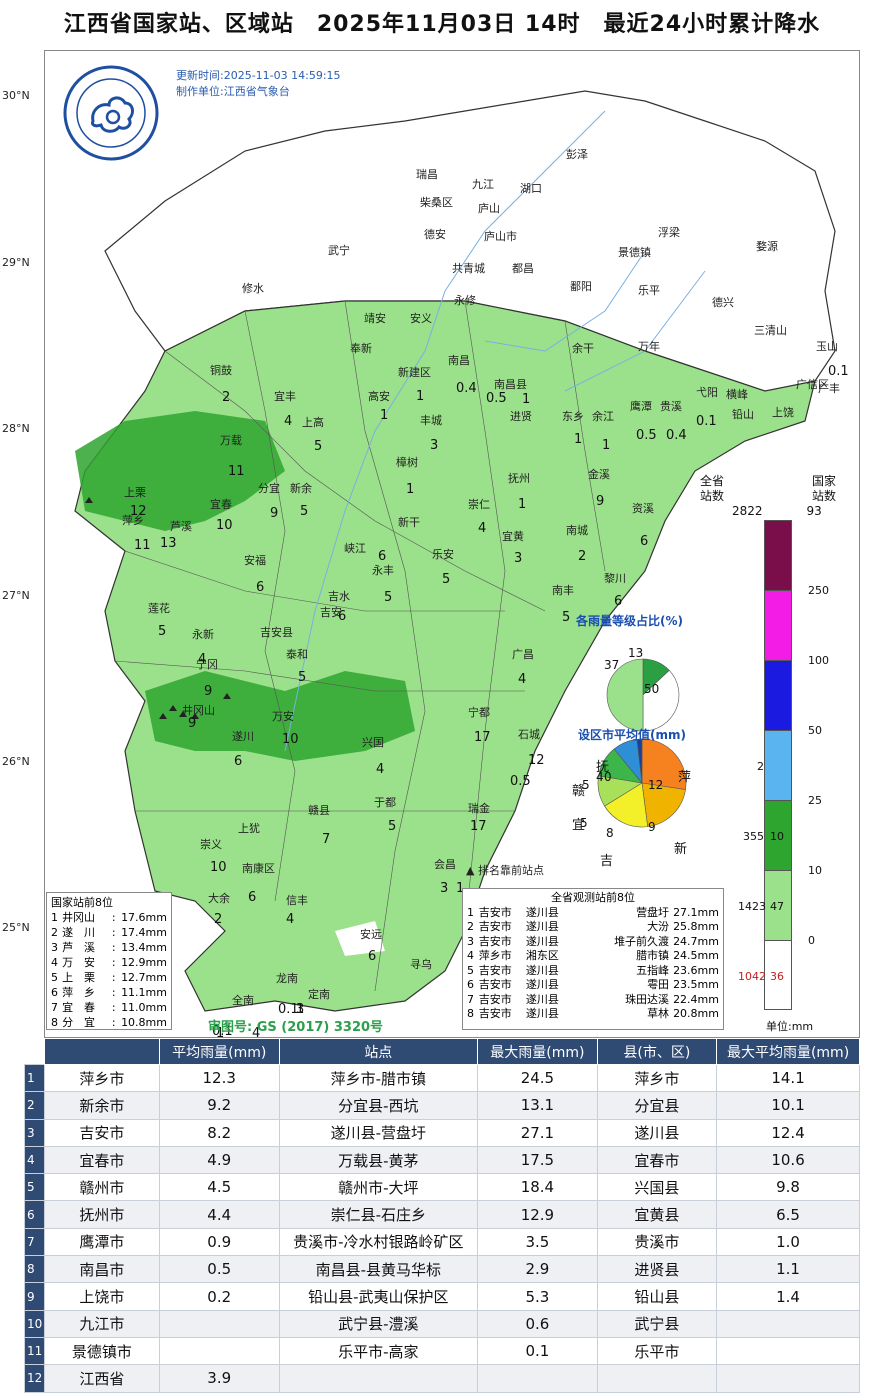  Describe the element at coordinates (34, 1378) in the screenshot. I see `table-cell-rank: 12` at that location.